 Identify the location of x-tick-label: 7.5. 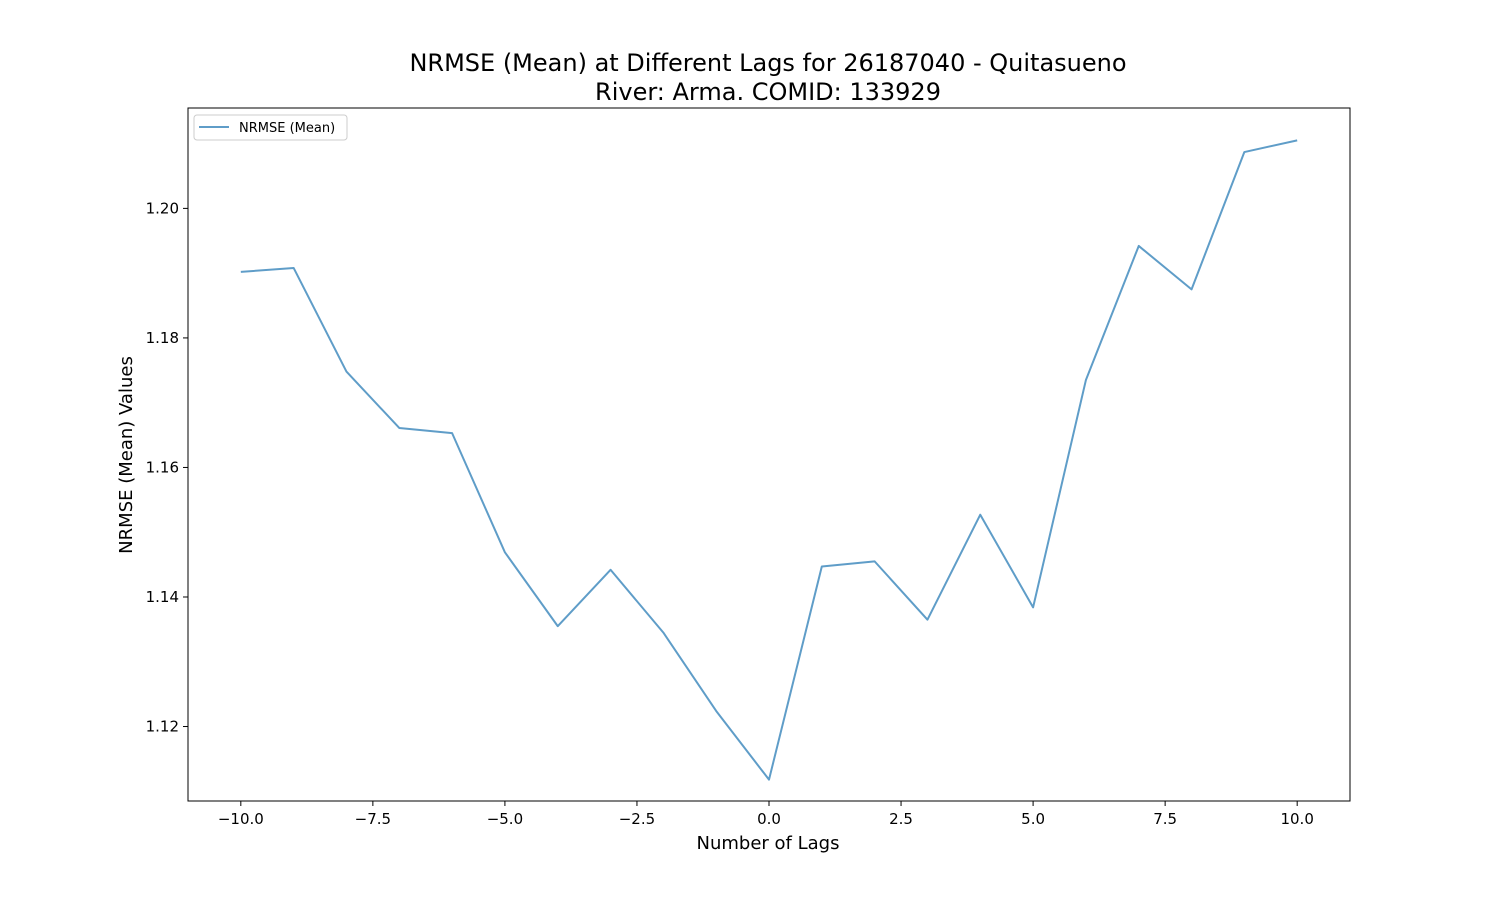
(1165, 819).